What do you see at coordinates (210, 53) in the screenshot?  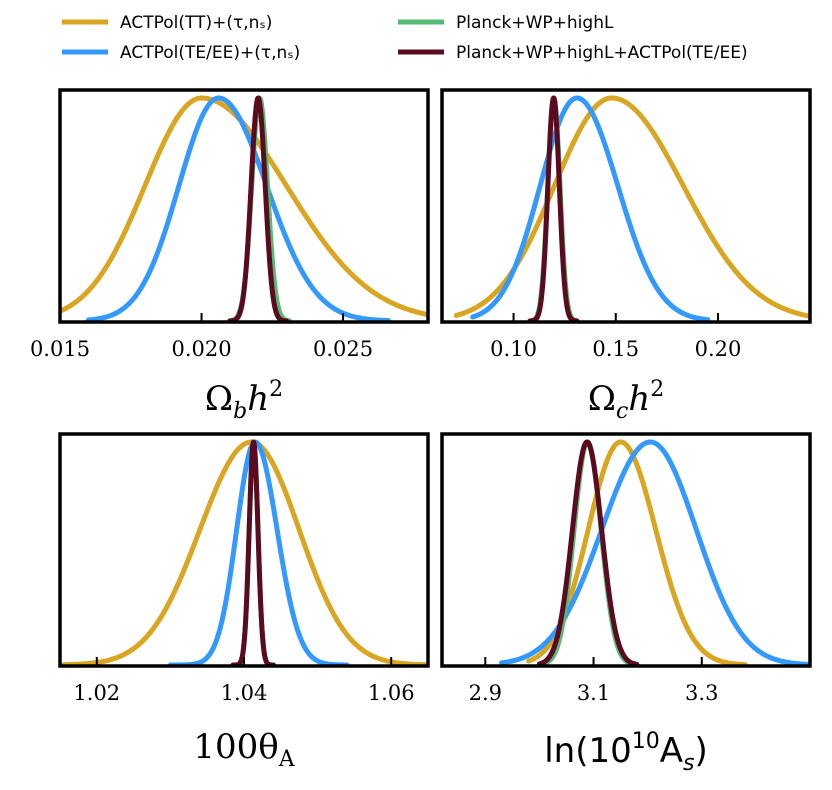 I see `legend-label-teee: ACTPol(TE/EE)+(τ,nₛ)` at bounding box center [210, 53].